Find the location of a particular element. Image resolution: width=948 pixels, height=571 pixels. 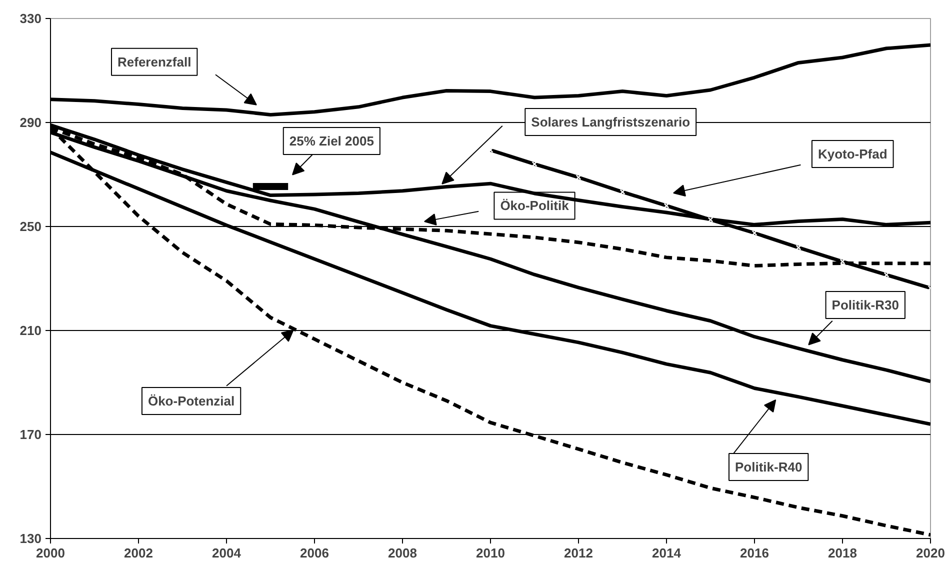

x-tick-label: 2020 is located at coordinates (930, 553).